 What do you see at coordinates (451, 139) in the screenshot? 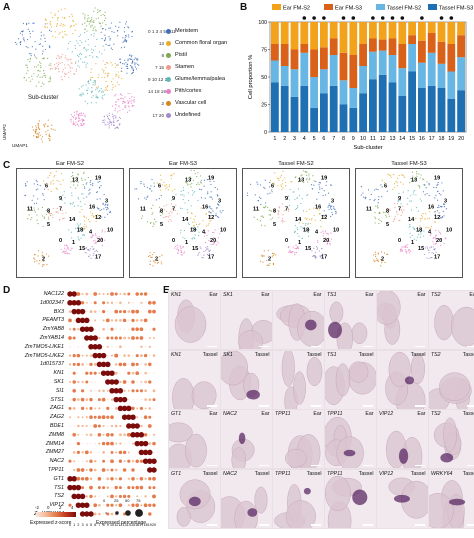
I see `x-tick-label: 19` at bounding box center [451, 139].